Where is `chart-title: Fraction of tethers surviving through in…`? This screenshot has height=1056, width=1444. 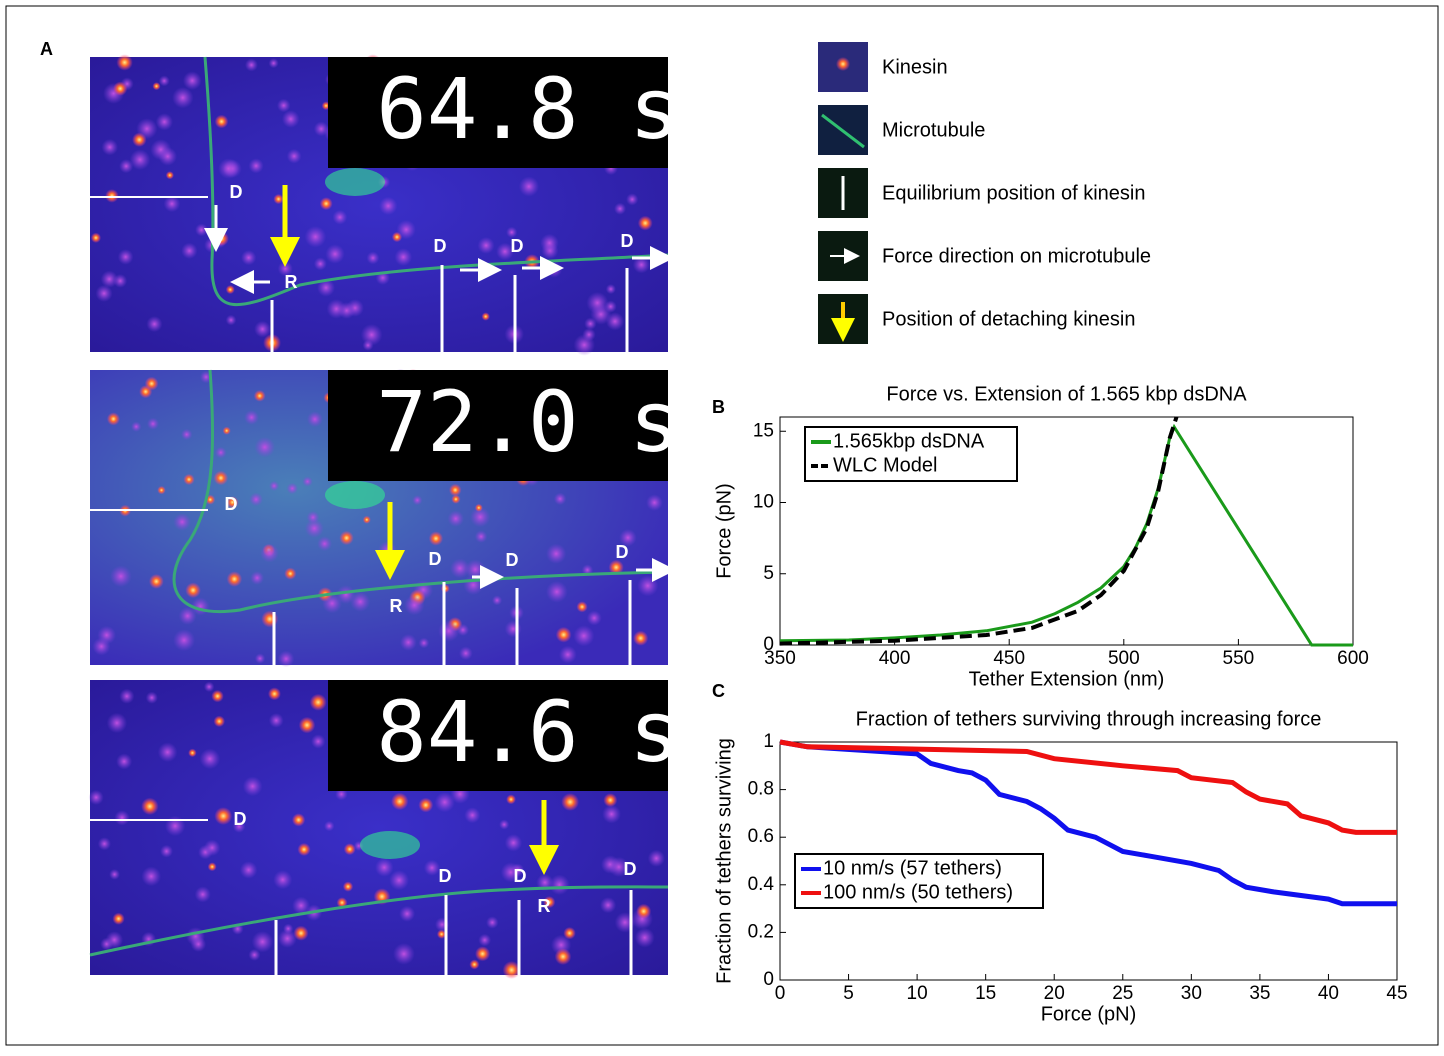
chart-title: Fraction of tethers surviving through in… is located at coordinates (1089, 719).